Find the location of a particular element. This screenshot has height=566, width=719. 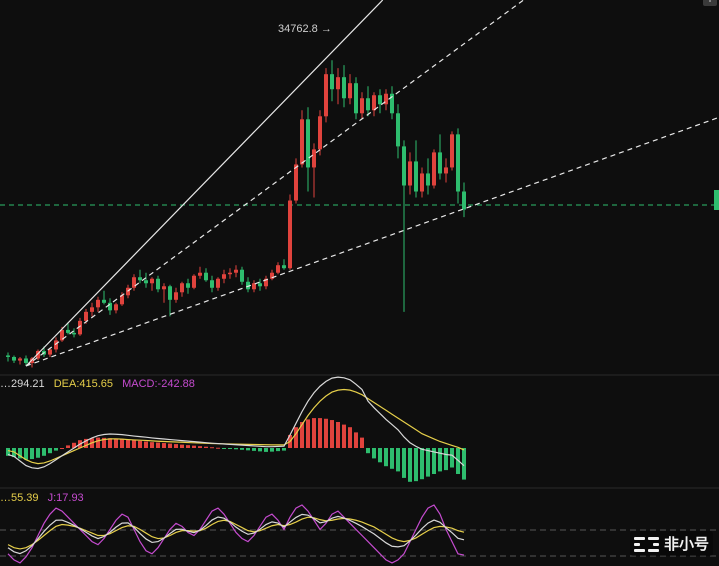

watermark: 非小号 is located at coordinates (671, 543).